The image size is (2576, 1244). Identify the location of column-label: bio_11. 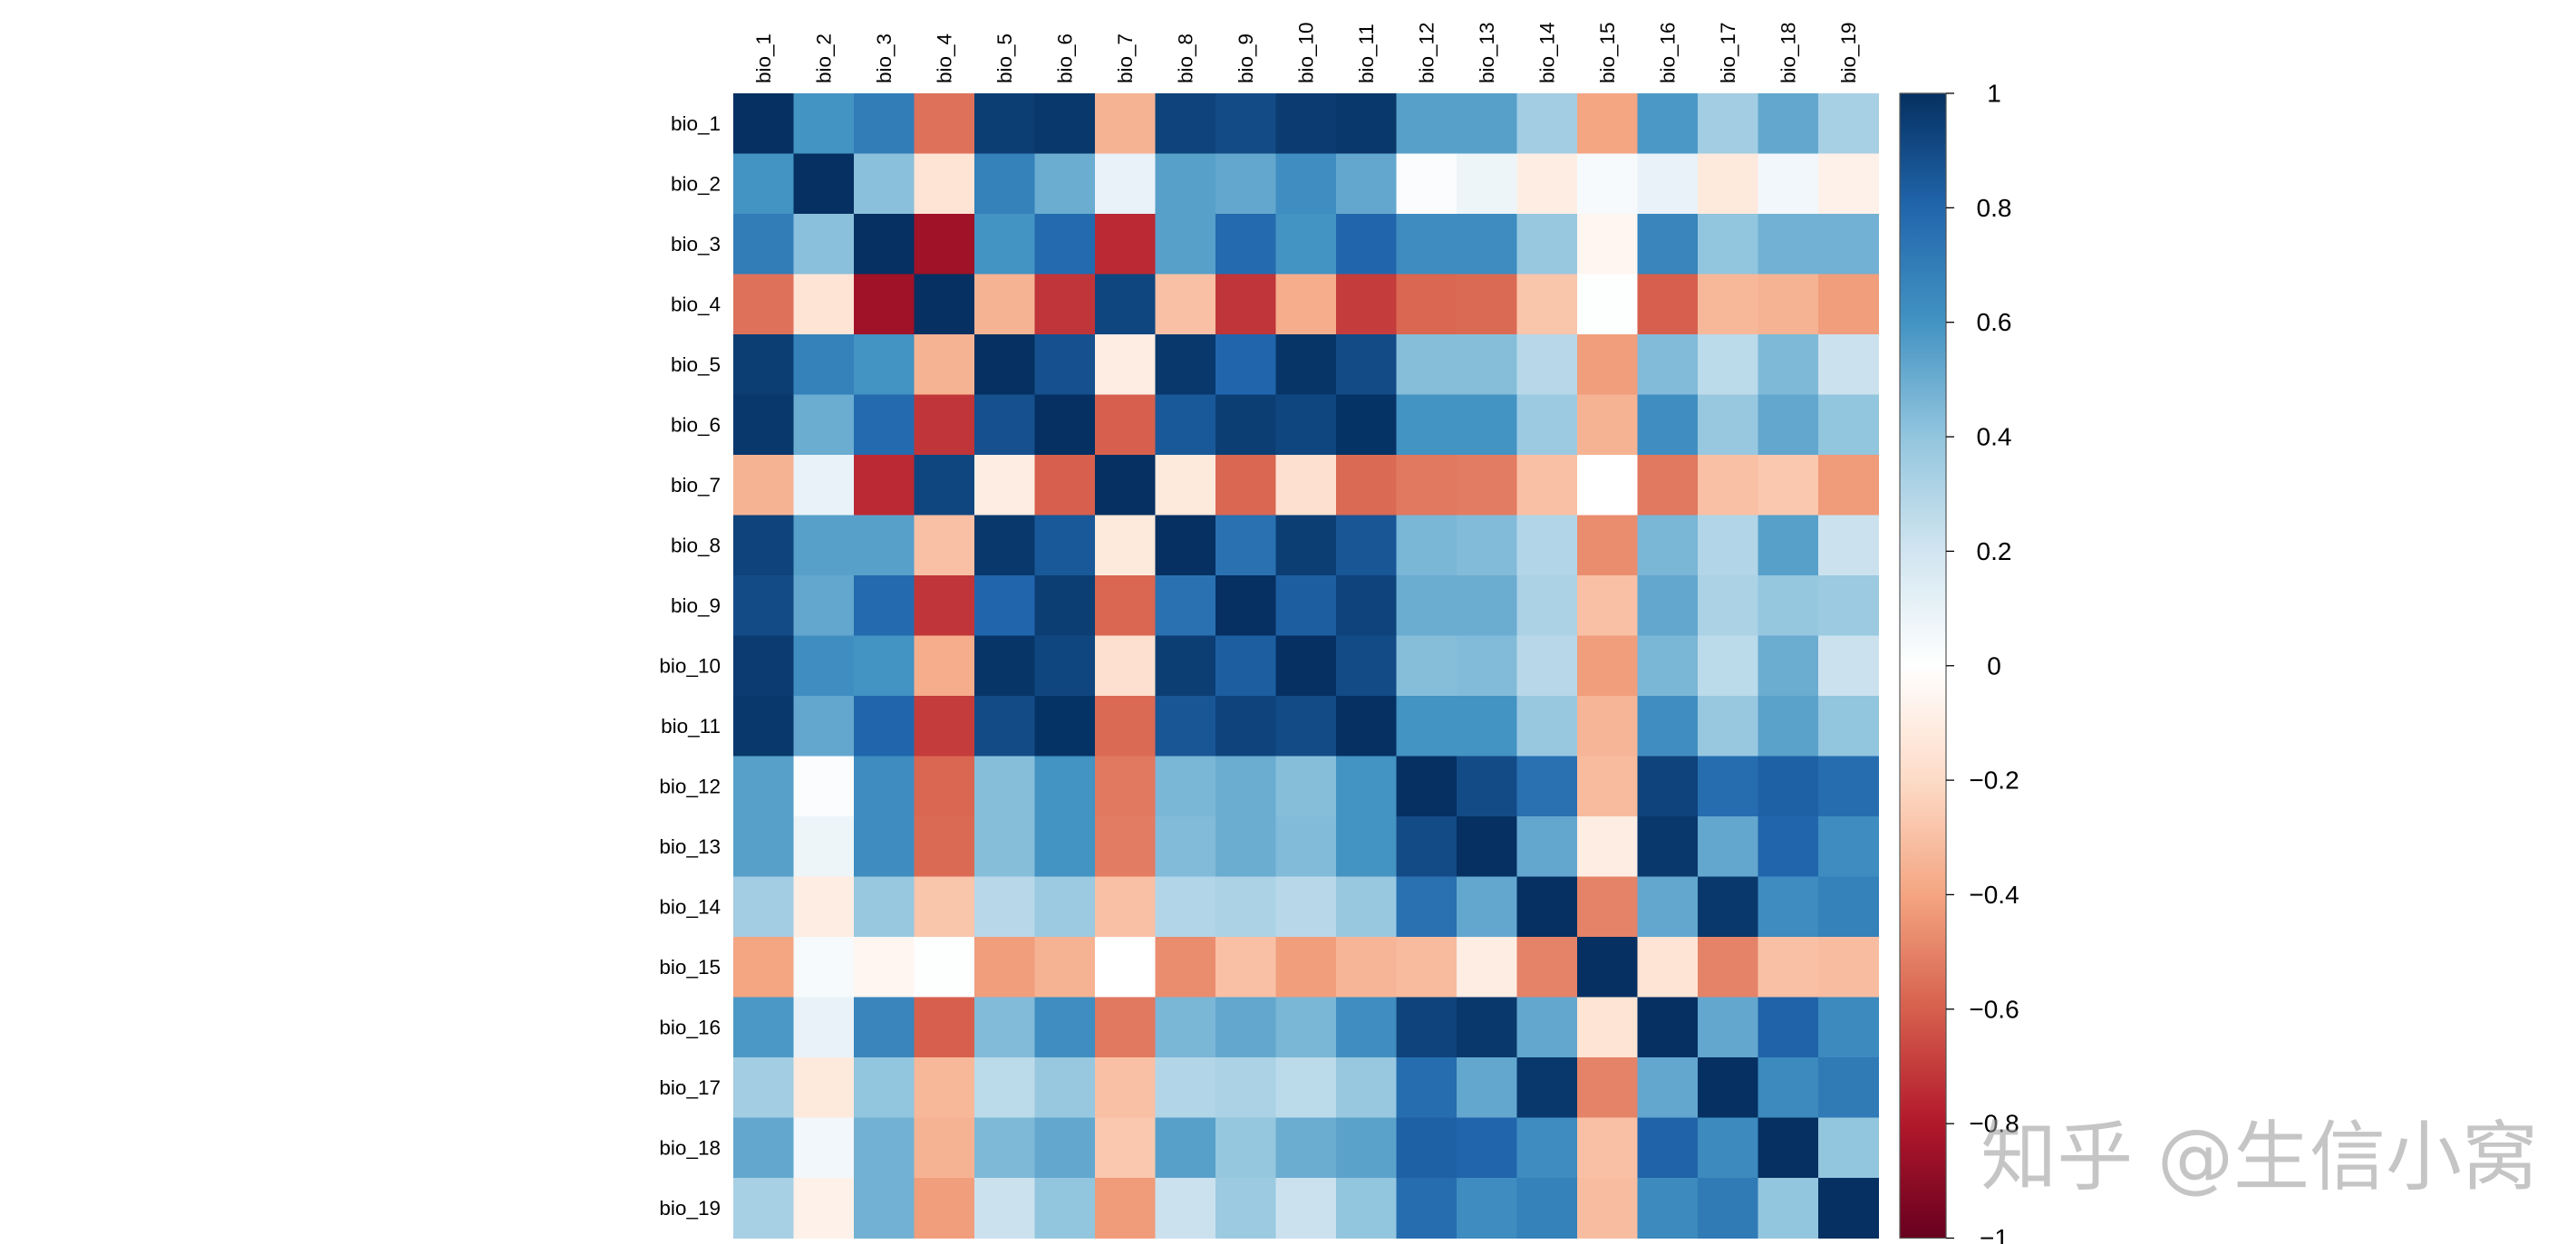
(1366, 53).